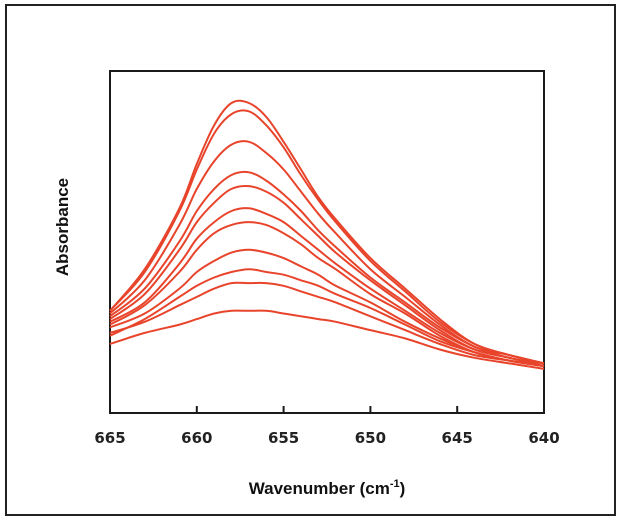 Image resolution: width=625 pixels, height=525 pixels. Describe the element at coordinates (543, 438) in the screenshot. I see `x-tick-label-640: 640` at that location.